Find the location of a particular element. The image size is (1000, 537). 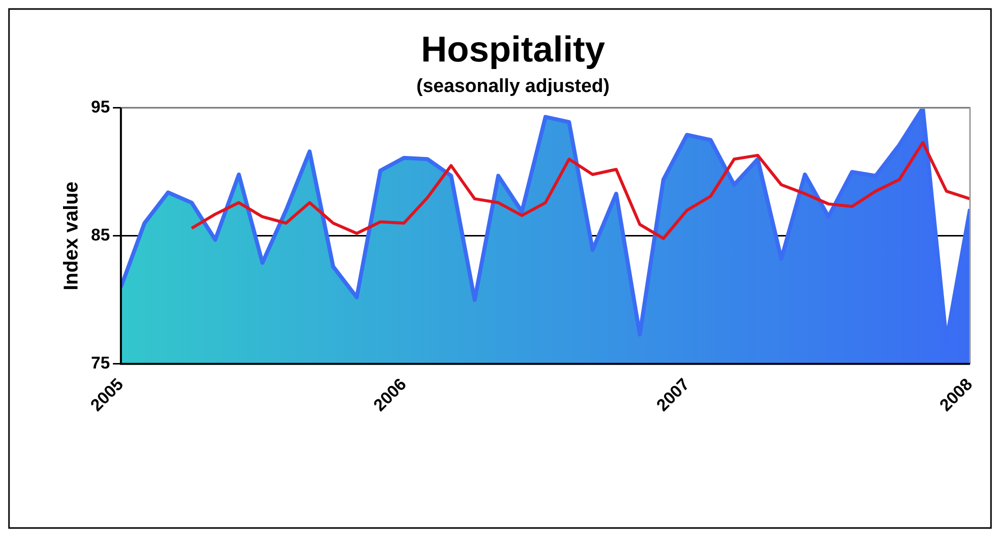

y-tick-label: 85 is located at coordinates (100, 235).